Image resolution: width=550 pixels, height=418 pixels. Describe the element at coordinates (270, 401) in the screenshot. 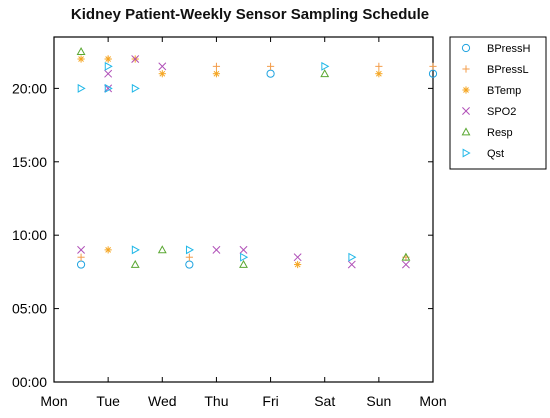

I see `x-tick-label: Fri` at that location.